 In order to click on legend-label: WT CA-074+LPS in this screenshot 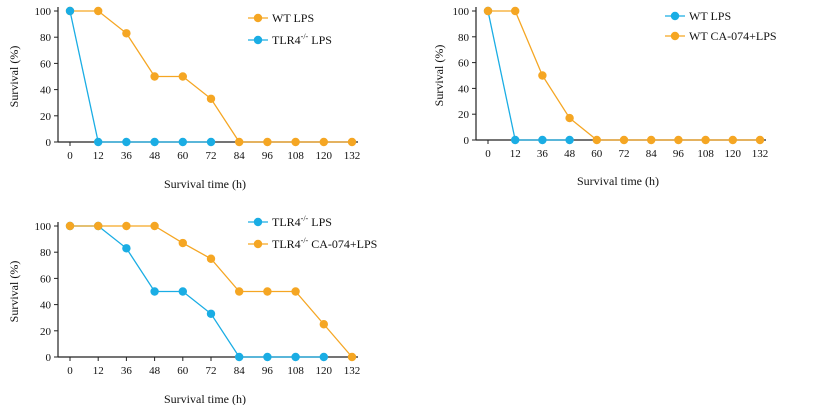, I will do `click(733, 36)`.